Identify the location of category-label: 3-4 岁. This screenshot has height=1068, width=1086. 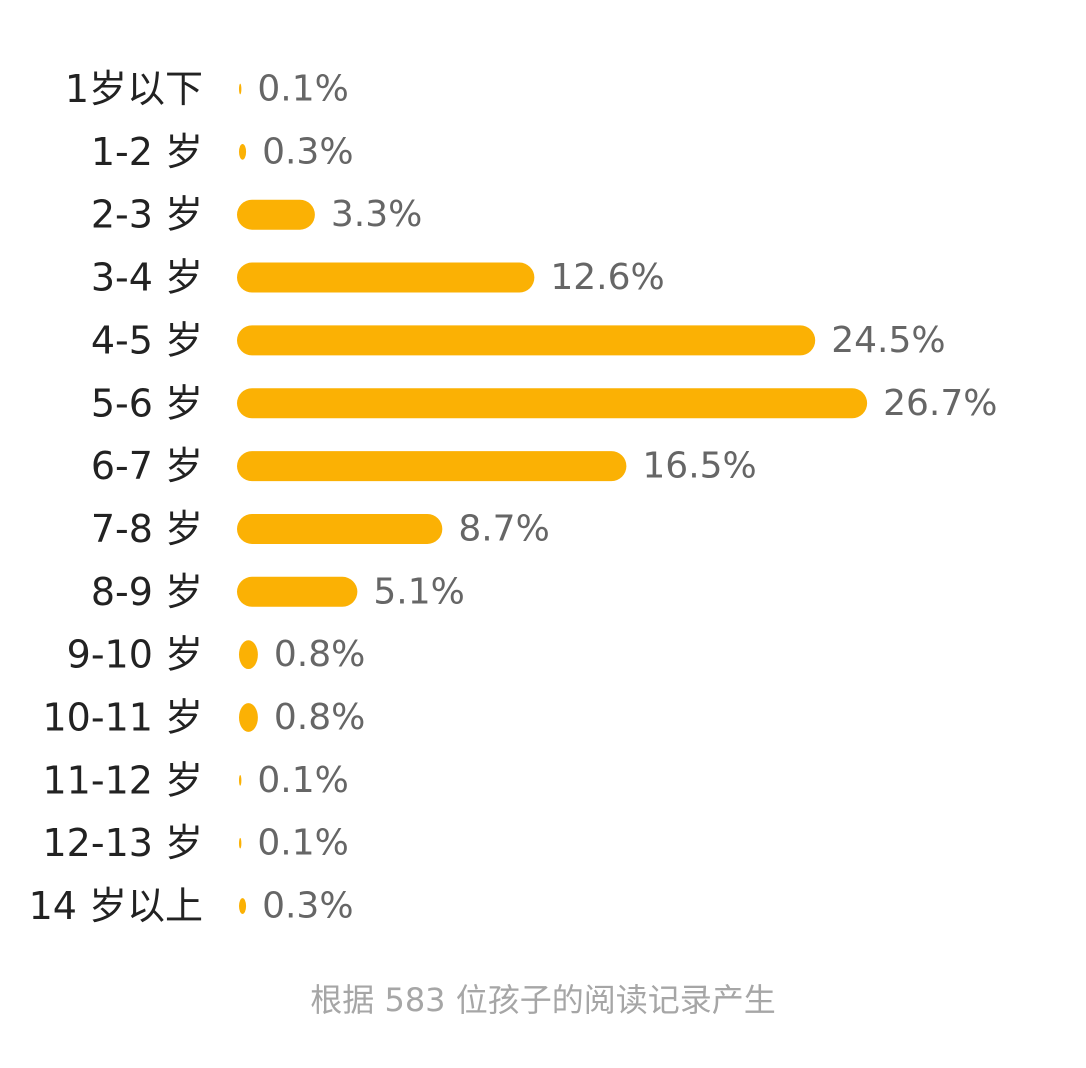
(147, 278).